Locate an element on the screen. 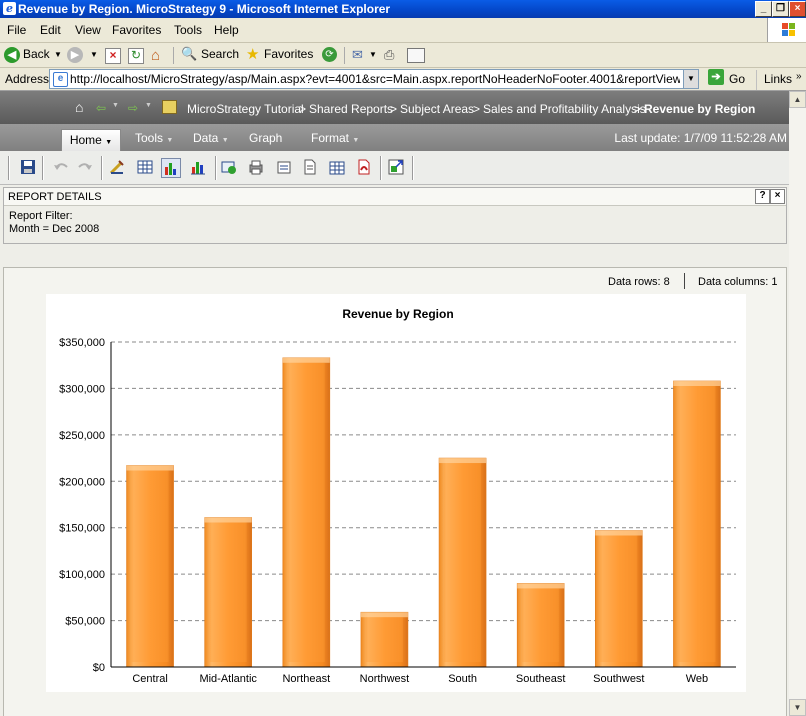 The height and width of the screenshot is (716, 806). close-window-button: × is located at coordinates (797, 9).